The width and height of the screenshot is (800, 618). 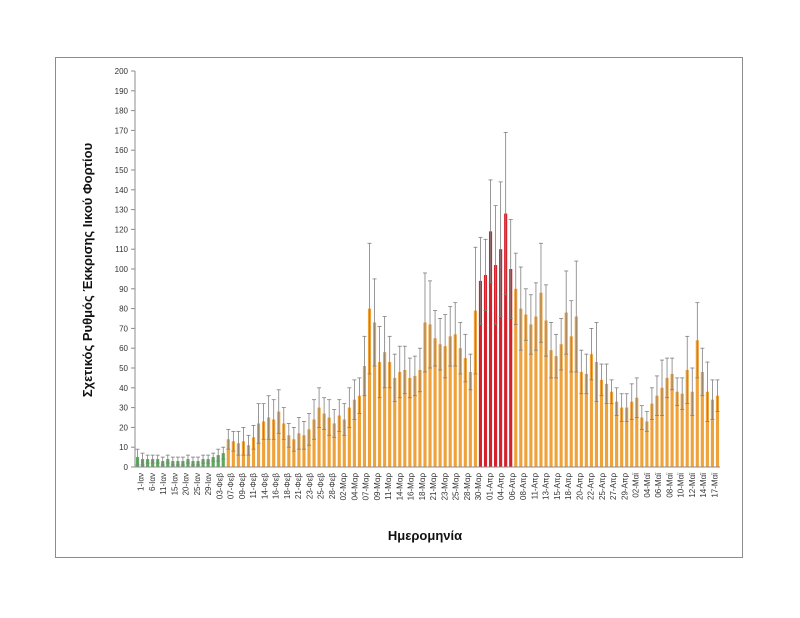 I want to click on y-tick-label: 40, so click(x=123, y=388).